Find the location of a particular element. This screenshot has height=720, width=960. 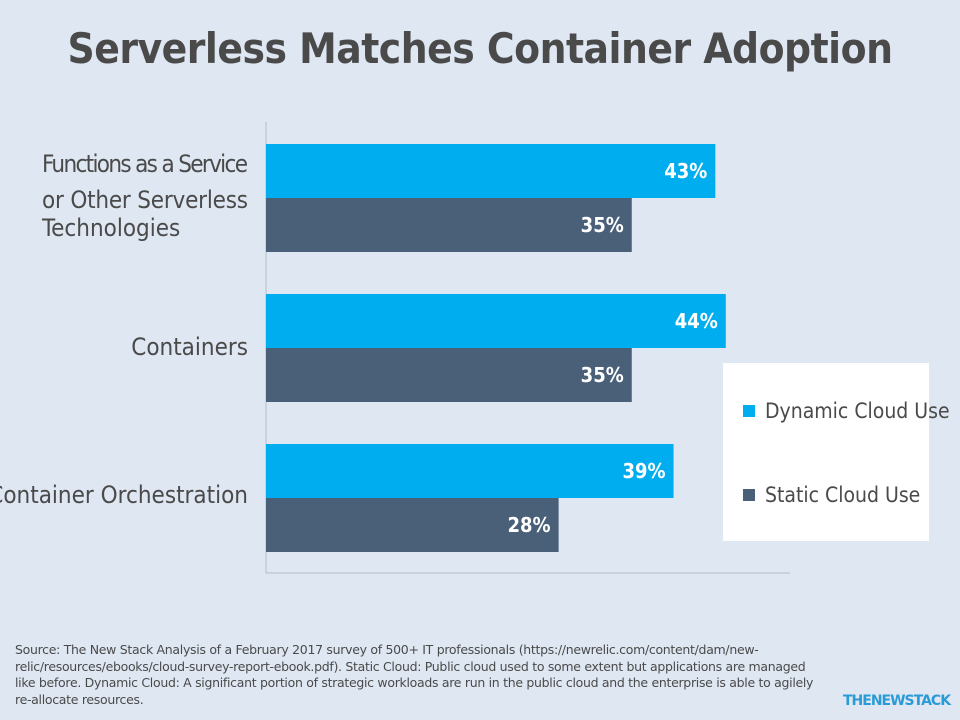

bar-static-orchestration is located at coordinates (412, 525).